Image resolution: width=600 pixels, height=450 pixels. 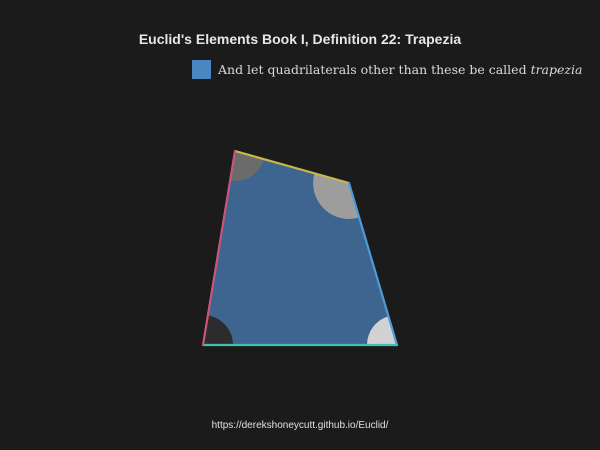 I want to click on legend-text-italic: trapezia, so click(x=556, y=69).